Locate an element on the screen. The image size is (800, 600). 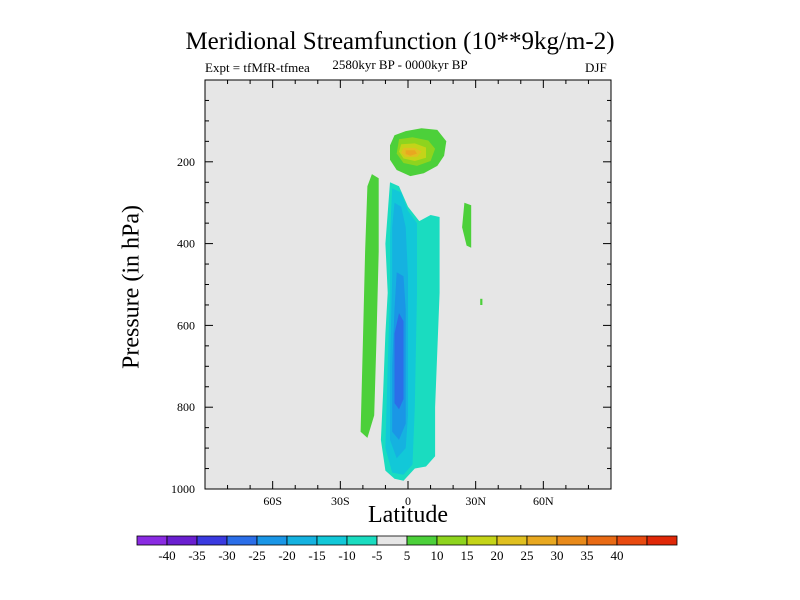
time-range-label: 2580kyr BP - 0000kyr BP is located at coordinates (400, 64).